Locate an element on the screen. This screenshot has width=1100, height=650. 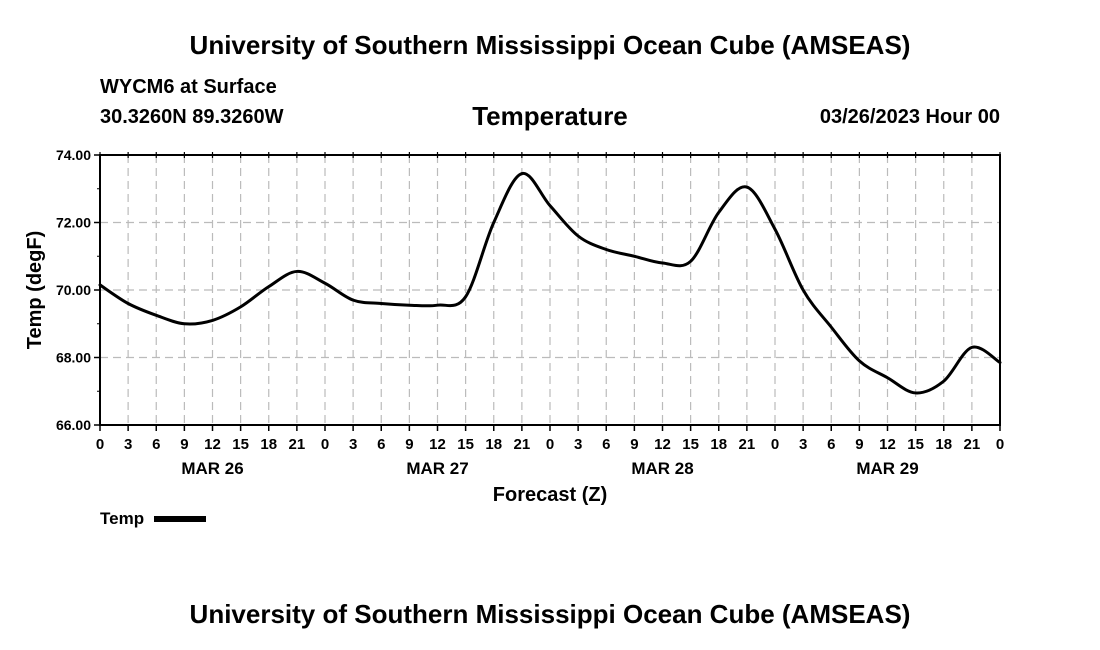
y-tick-label: 68.00 is located at coordinates (73, 358).